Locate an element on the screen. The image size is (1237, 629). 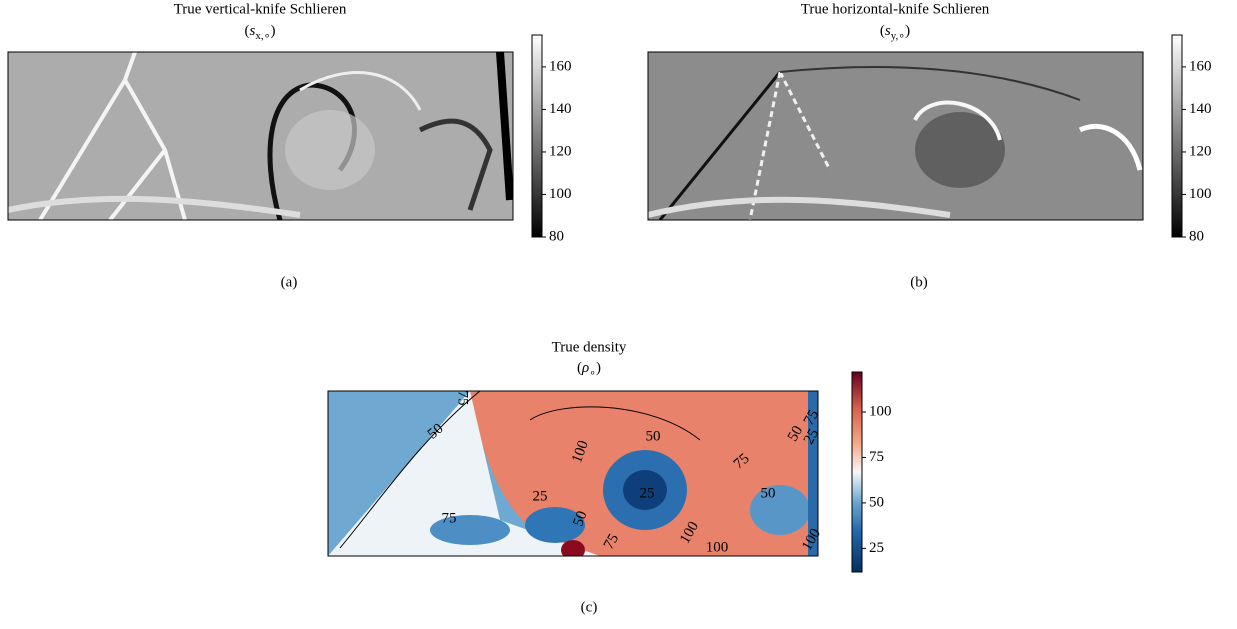
subtitle-part: ∘ is located at coordinates (592, 373).